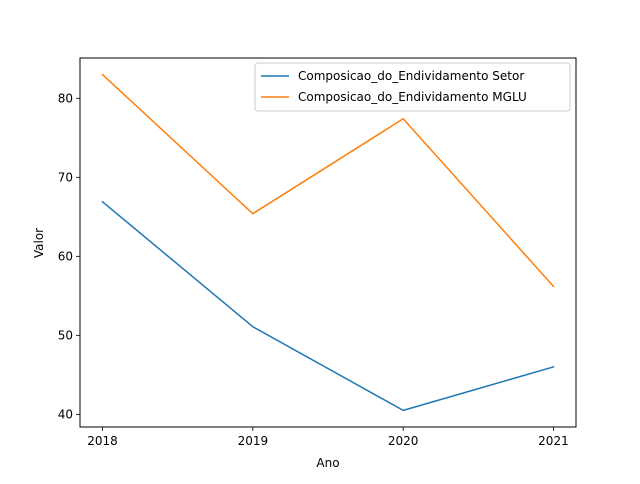  I want to click on x-tick-label: 2019, so click(253, 441).